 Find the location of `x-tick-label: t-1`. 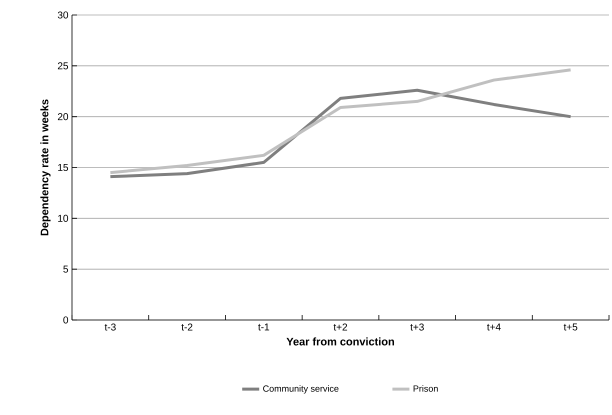

x-tick-label: t-1 is located at coordinates (264, 327).